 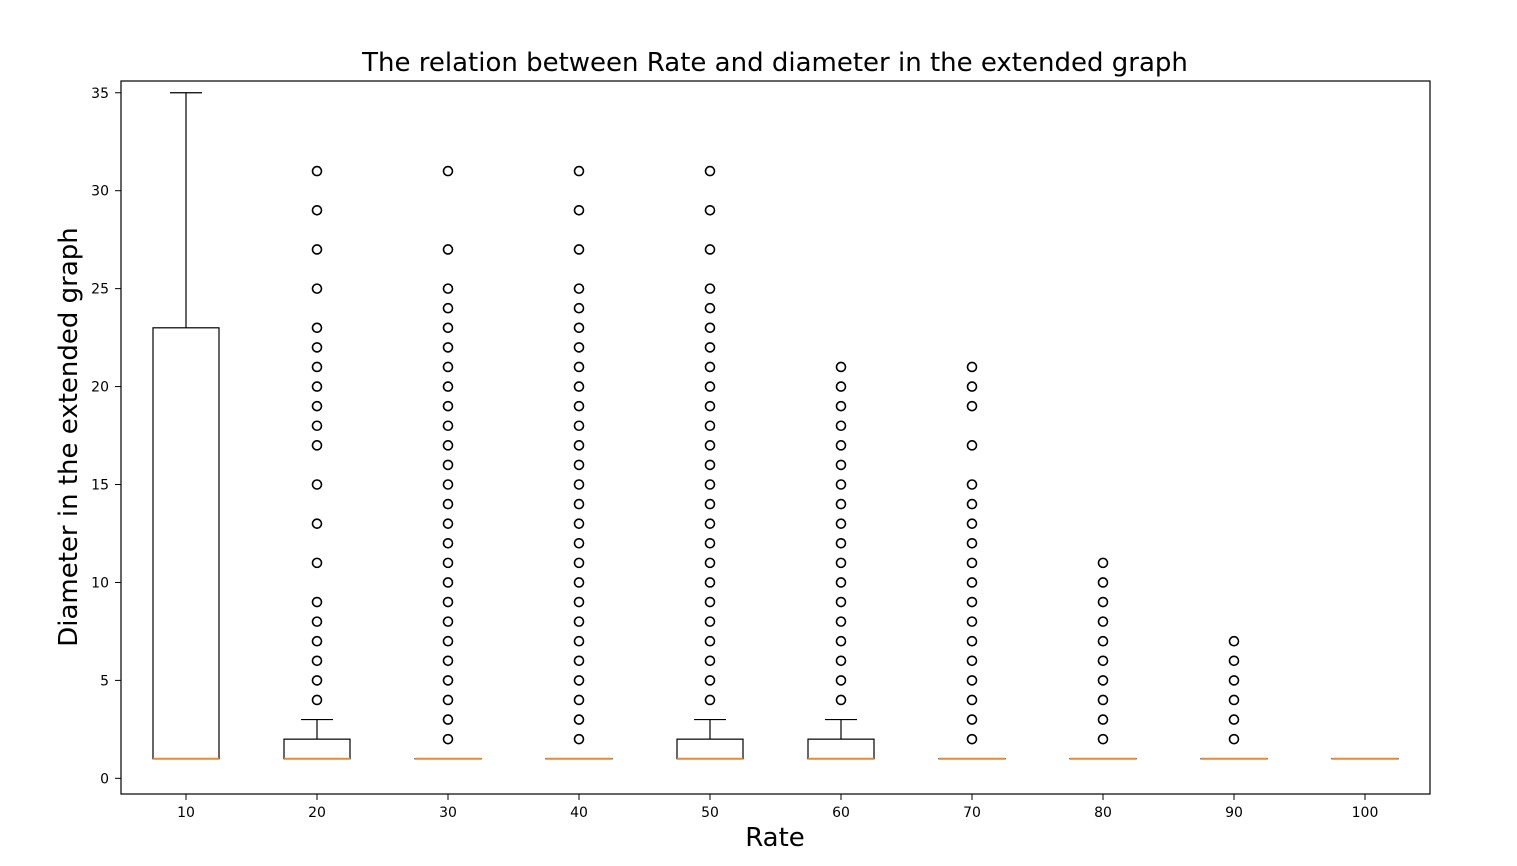 What do you see at coordinates (100, 290) in the screenshot?
I see `y-tick-label: 25` at bounding box center [100, 290].